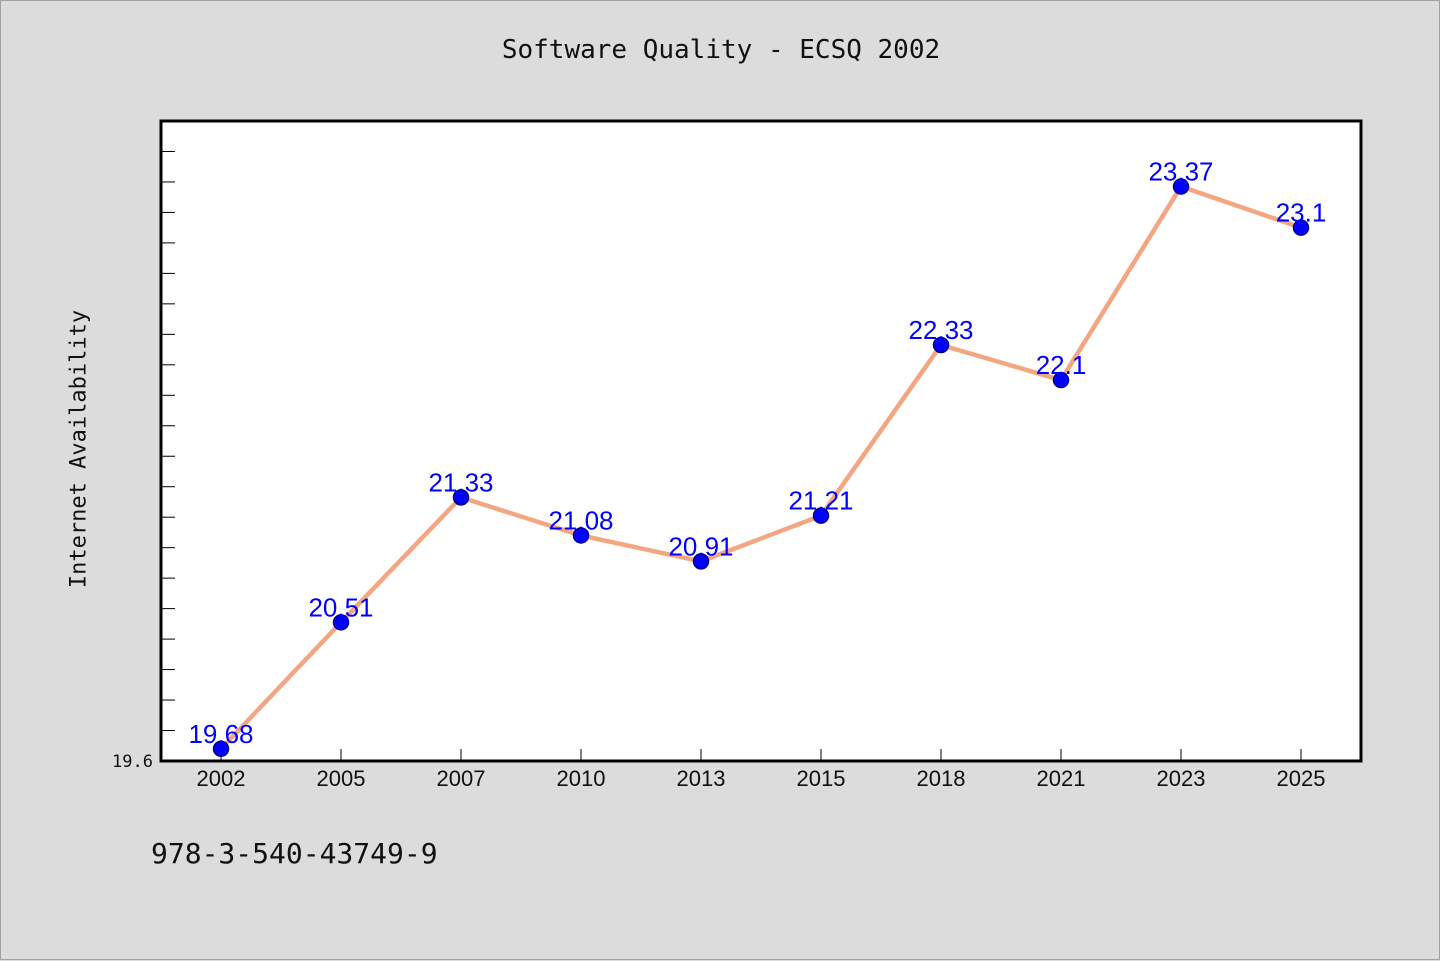 This screenshot has width=1440, height=961. Describe the element at coordinates (341, 778) in the screenshot. I see `x-tick-label: 2005` at that location.